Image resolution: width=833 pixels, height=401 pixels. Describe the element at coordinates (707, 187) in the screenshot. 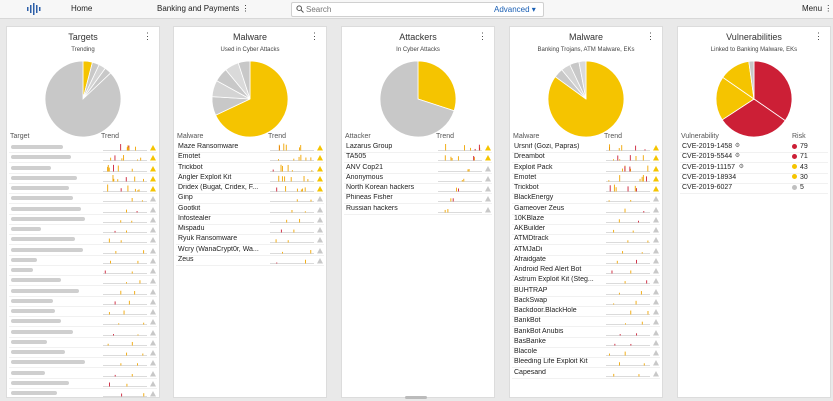

I see `item-name: CVE-2019-6027` at that location.